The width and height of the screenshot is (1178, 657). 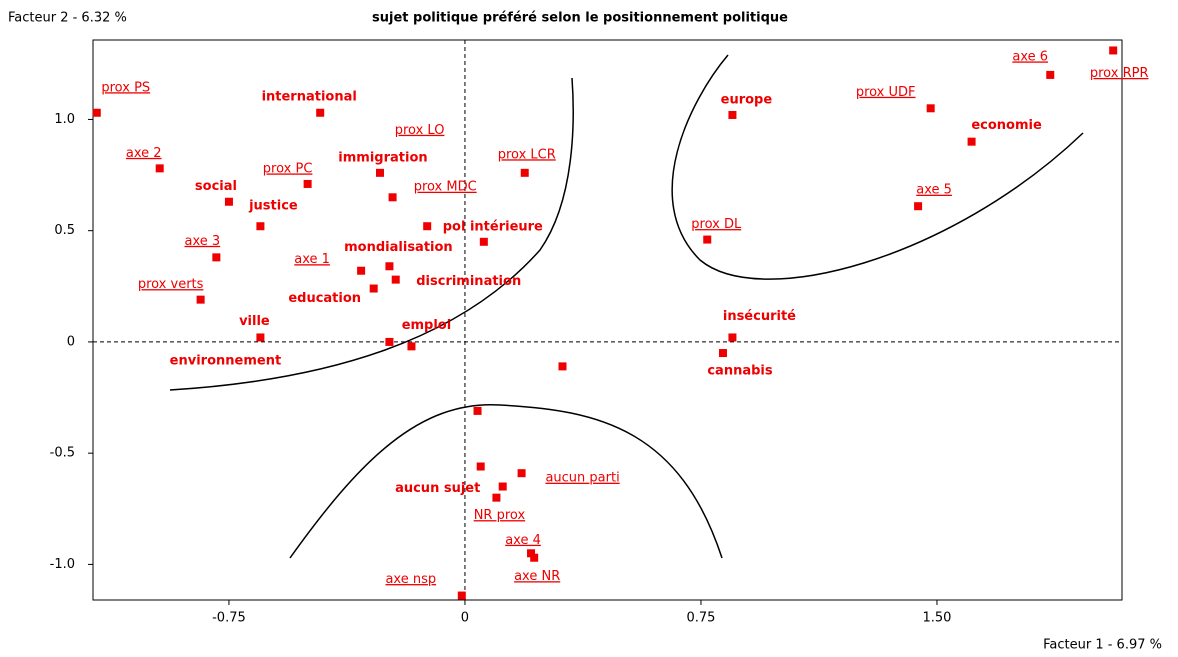 What do you see at coordinates (886, 92) in the screenshot?
I see `point-label: prox UDF` at bounding box center [886, 92].